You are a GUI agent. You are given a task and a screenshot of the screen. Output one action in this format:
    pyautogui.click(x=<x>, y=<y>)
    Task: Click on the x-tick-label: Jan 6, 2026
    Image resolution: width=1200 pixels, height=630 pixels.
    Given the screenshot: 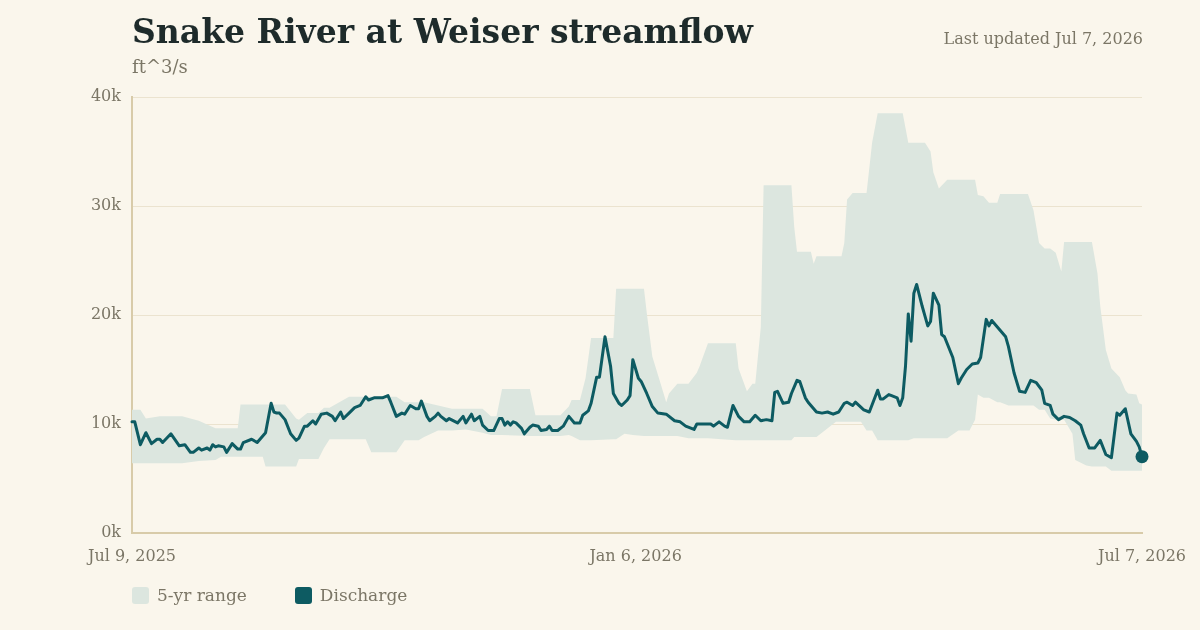 What is the action you would take?
    pyautogui.click(x=634, y=555)
    